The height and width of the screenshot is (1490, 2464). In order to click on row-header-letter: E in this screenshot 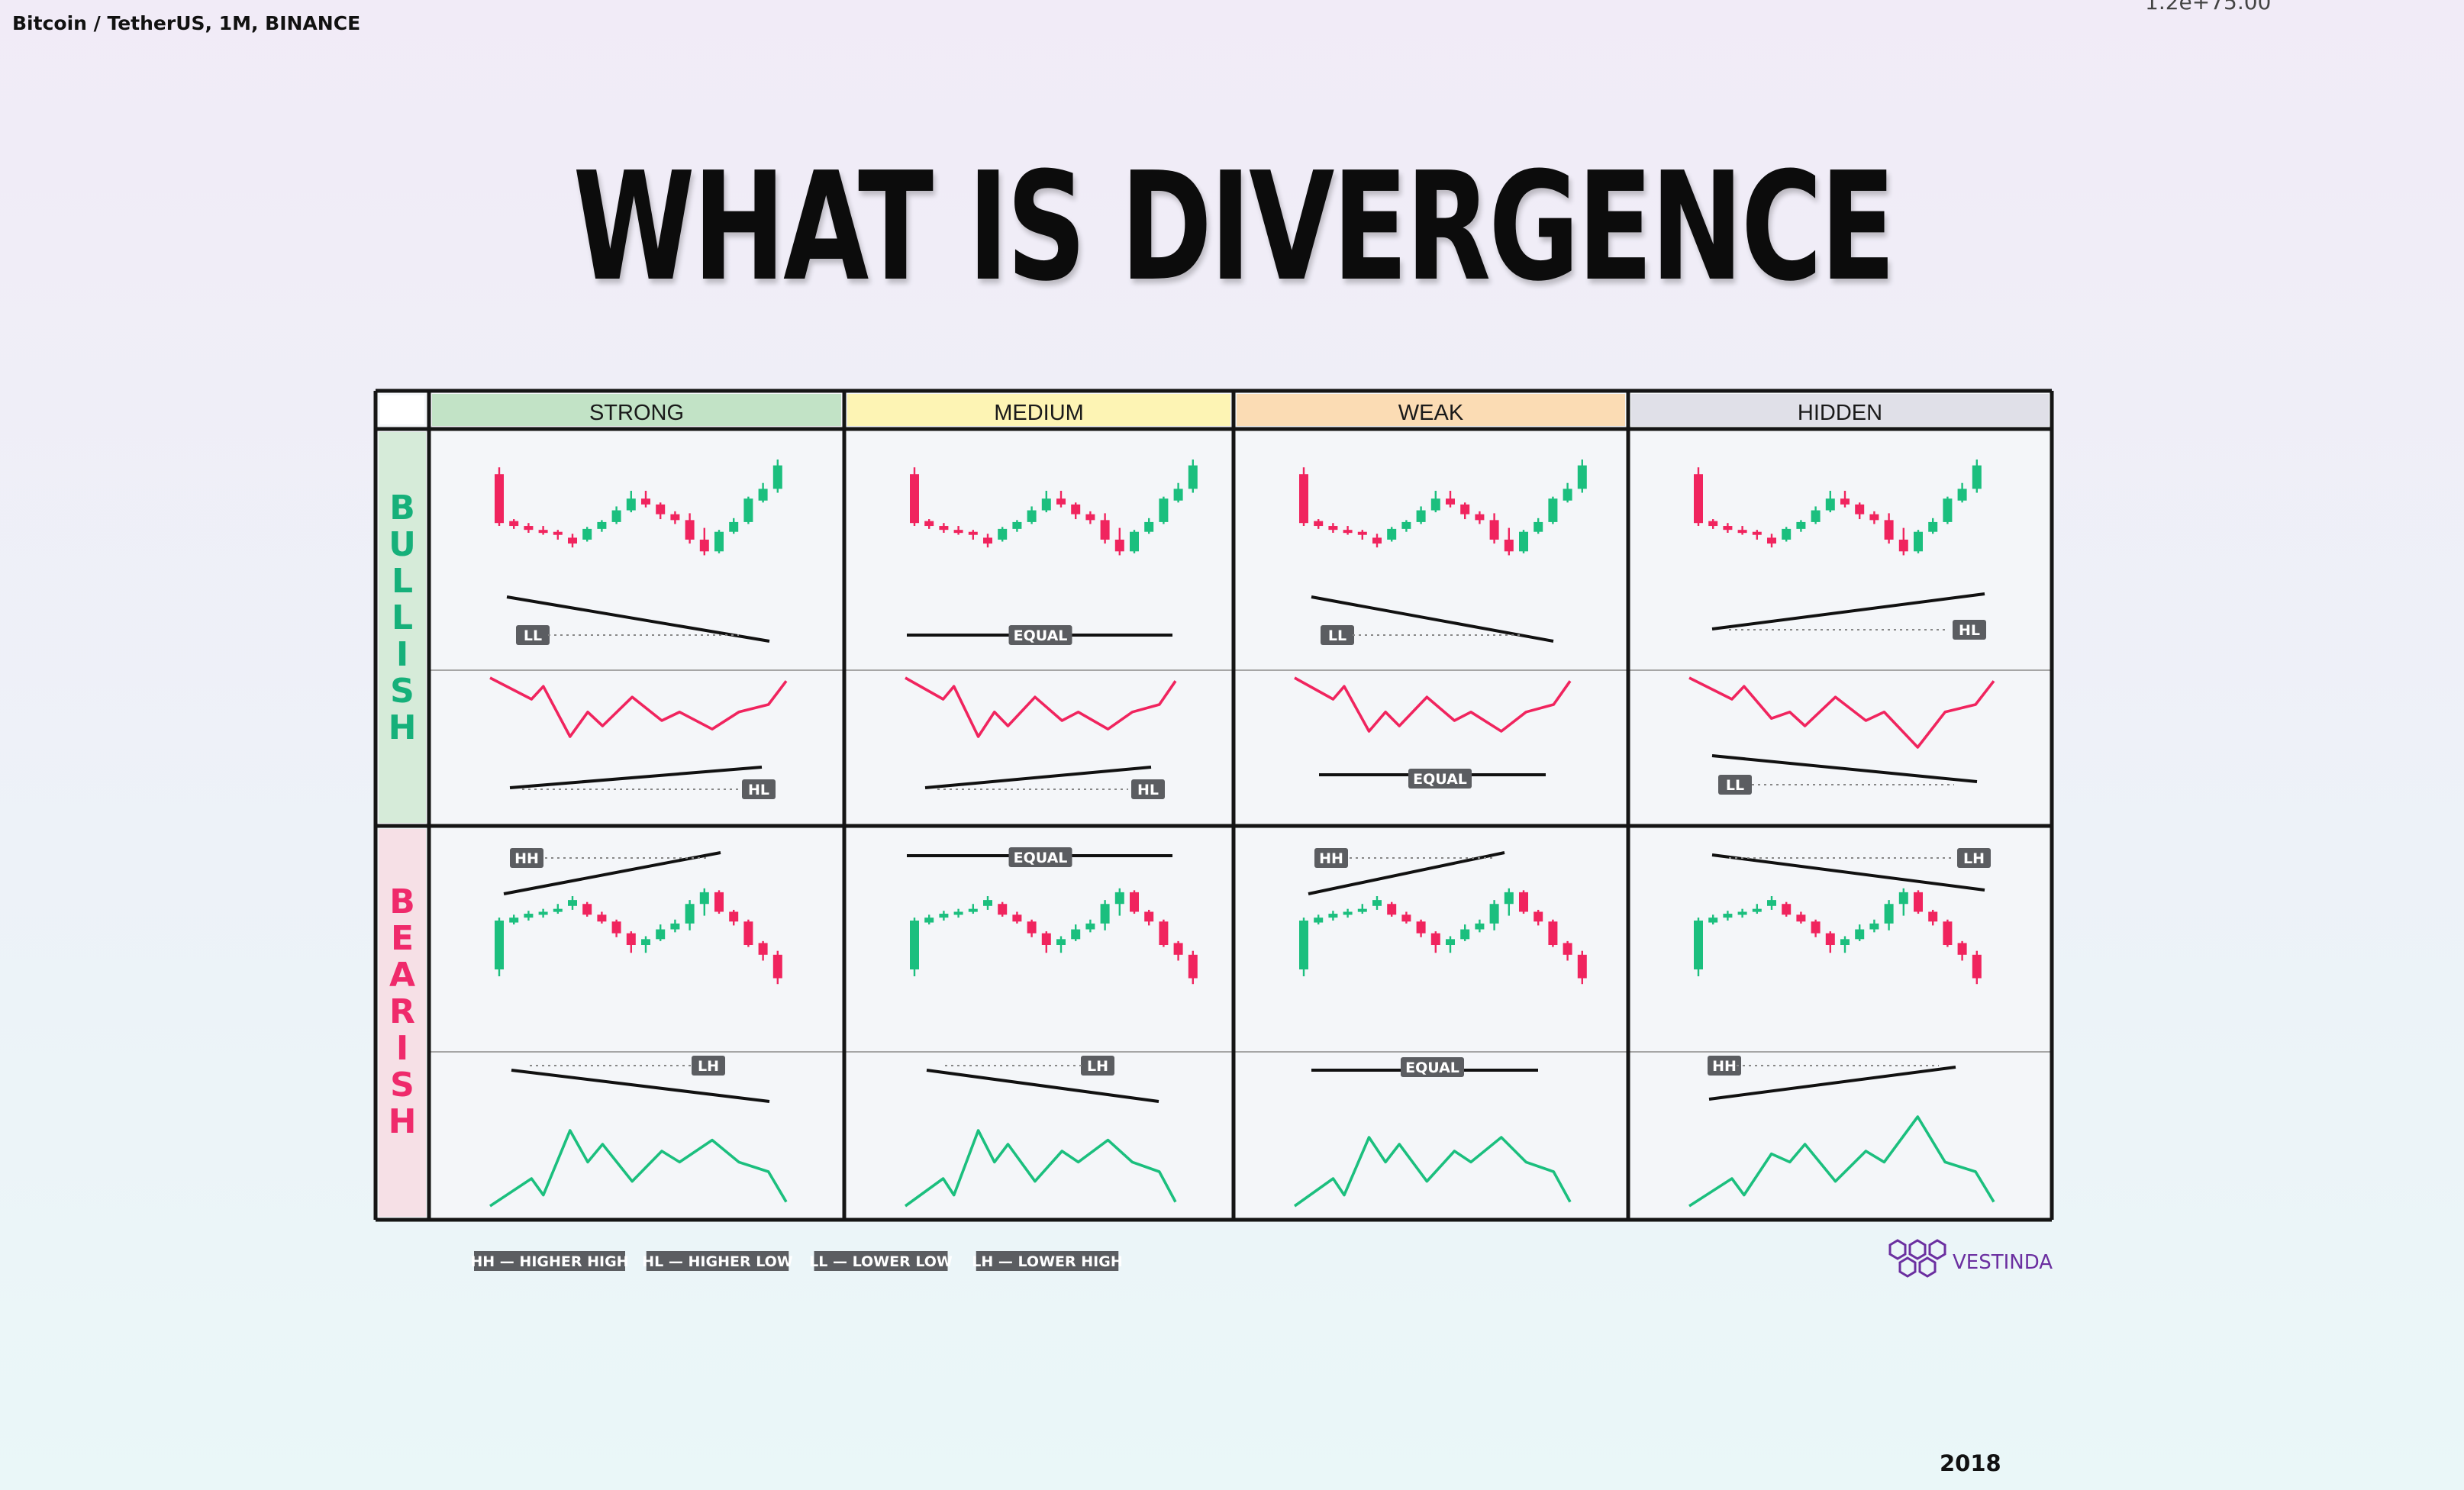, I will do `click(403, 938)`.